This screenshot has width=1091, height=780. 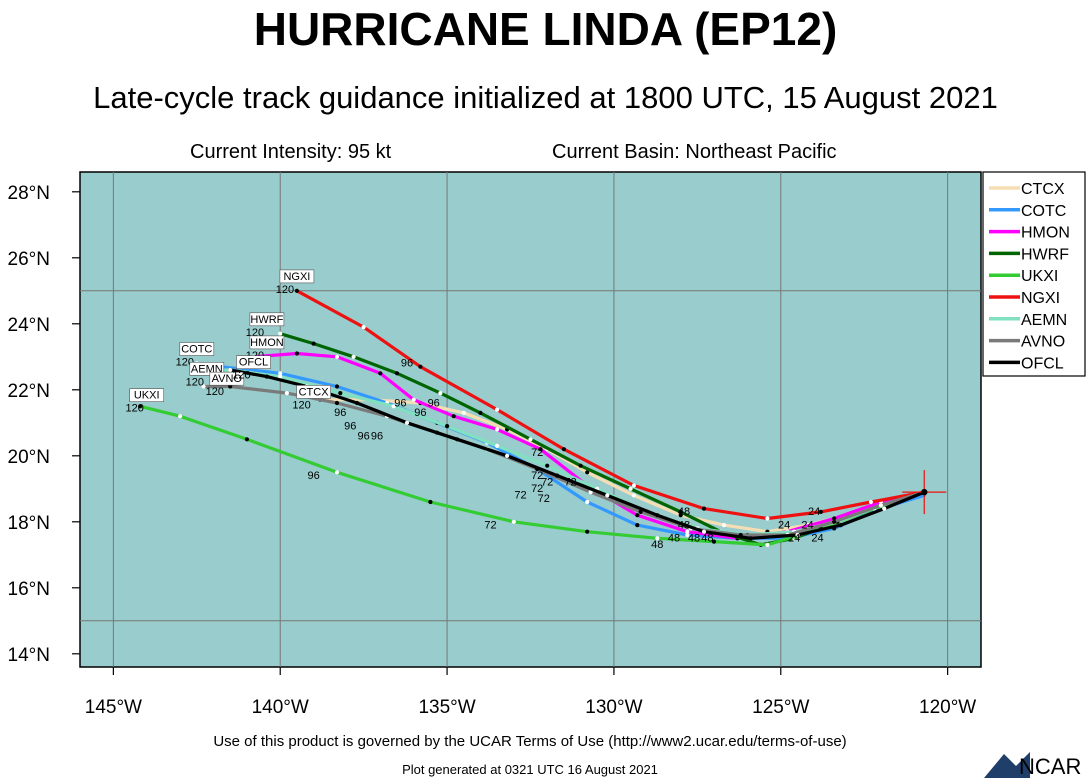 I want to click on ncar-logo: NCAR, so click(x=1032, y=765).